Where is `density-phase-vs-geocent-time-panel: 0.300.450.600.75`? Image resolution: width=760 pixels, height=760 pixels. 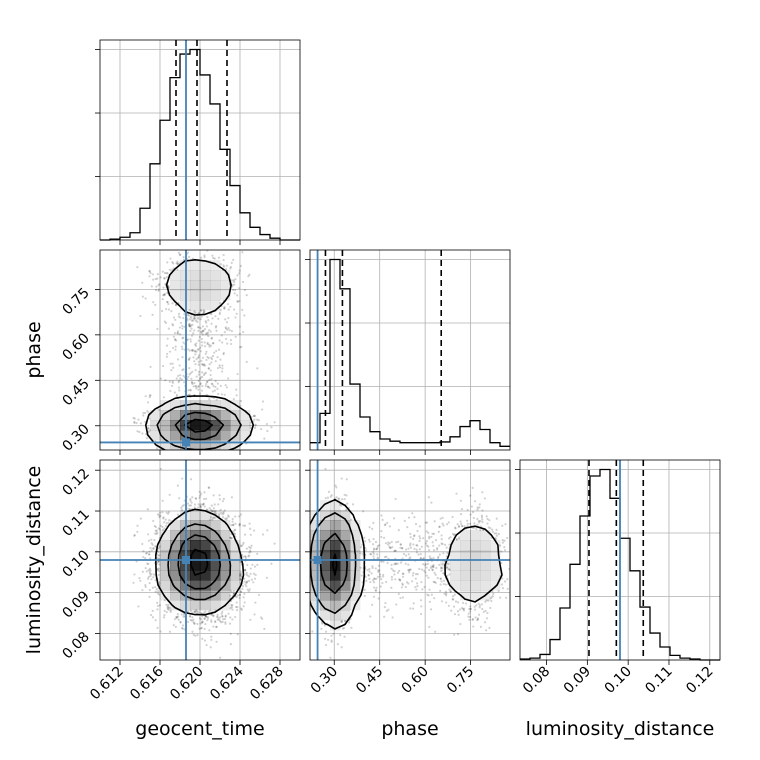 density-phase-vs-geocent-time-panel: 0.300.450.600.75 is located at coordinates (180, 352).